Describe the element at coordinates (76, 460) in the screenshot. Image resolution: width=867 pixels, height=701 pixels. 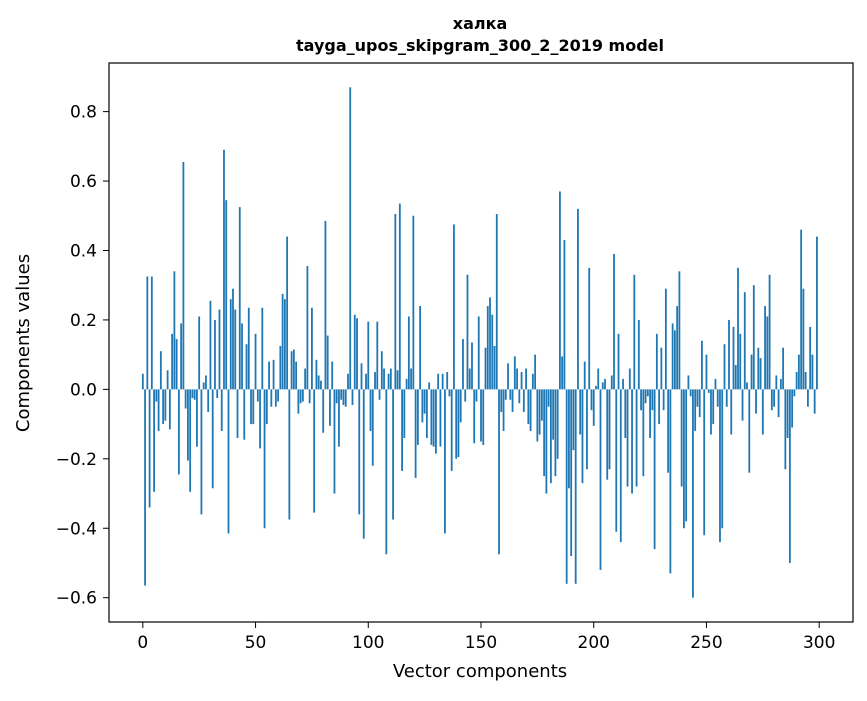
I see `y-tick-label: −0.2` at that location.